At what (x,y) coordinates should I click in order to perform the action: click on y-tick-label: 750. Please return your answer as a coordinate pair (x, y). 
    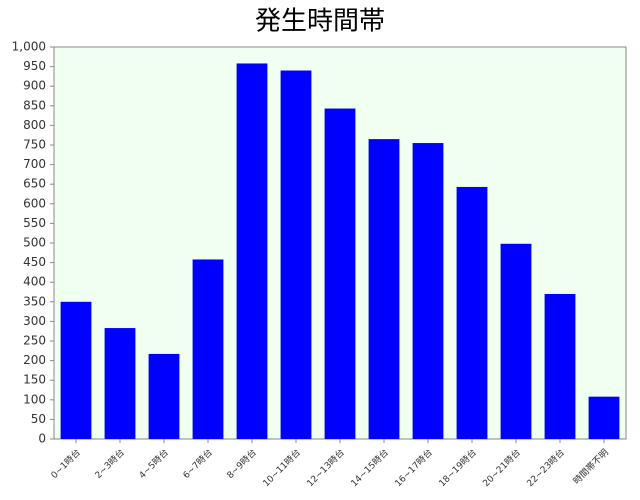
    Looking at the image, I should click on (34, 145).